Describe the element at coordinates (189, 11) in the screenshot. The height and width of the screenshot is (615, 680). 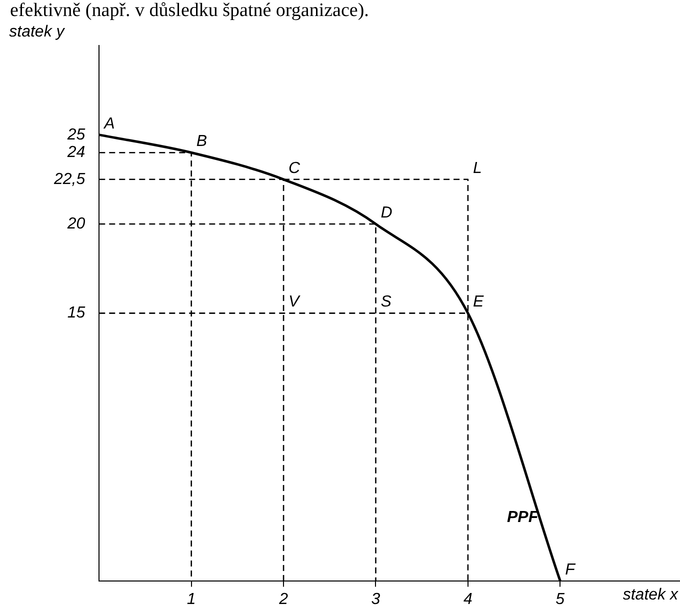
I see `text: efektivně (např. v důsledku špatné organizace).` at that location.